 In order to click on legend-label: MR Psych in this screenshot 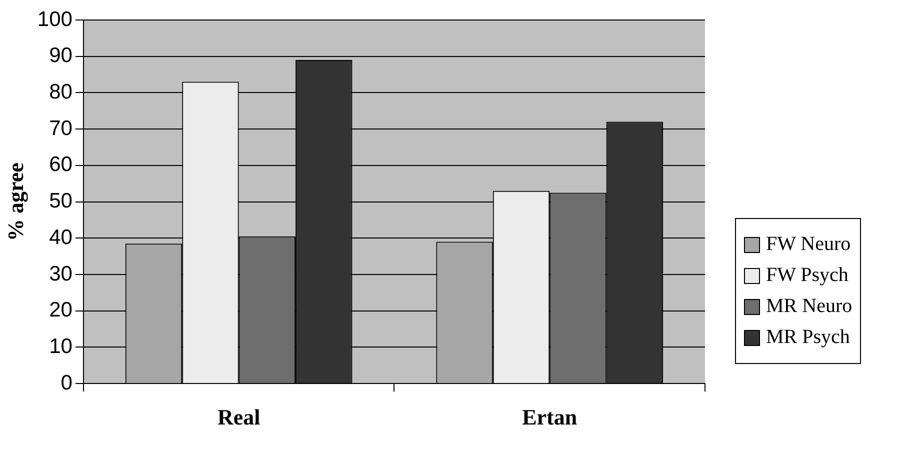, I will do `click(808, 337)`.